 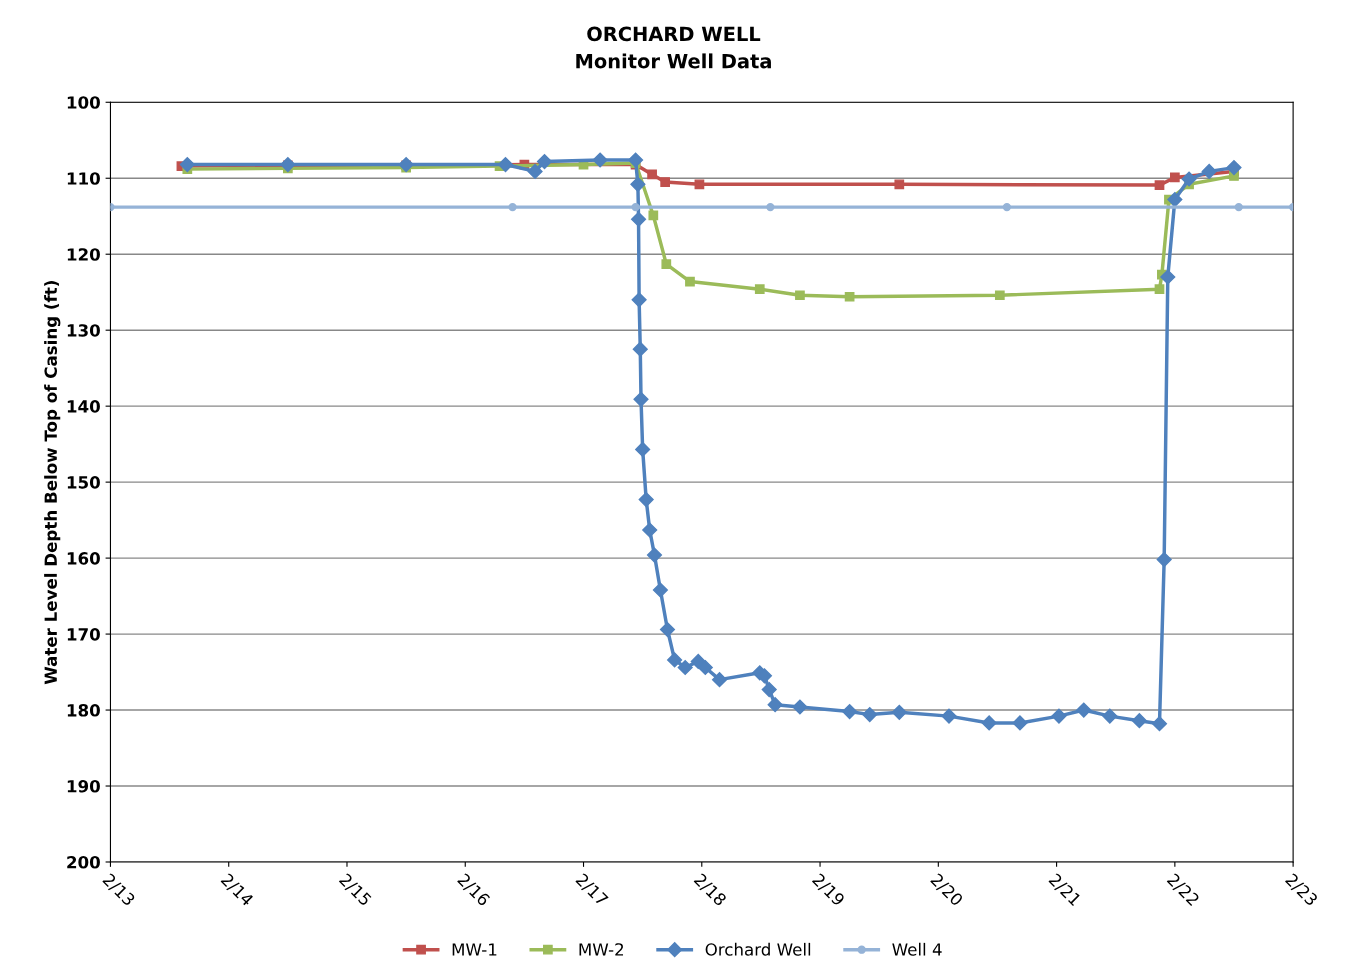 I want to click on y-tick-label: 130, so click(x=83, y=330).